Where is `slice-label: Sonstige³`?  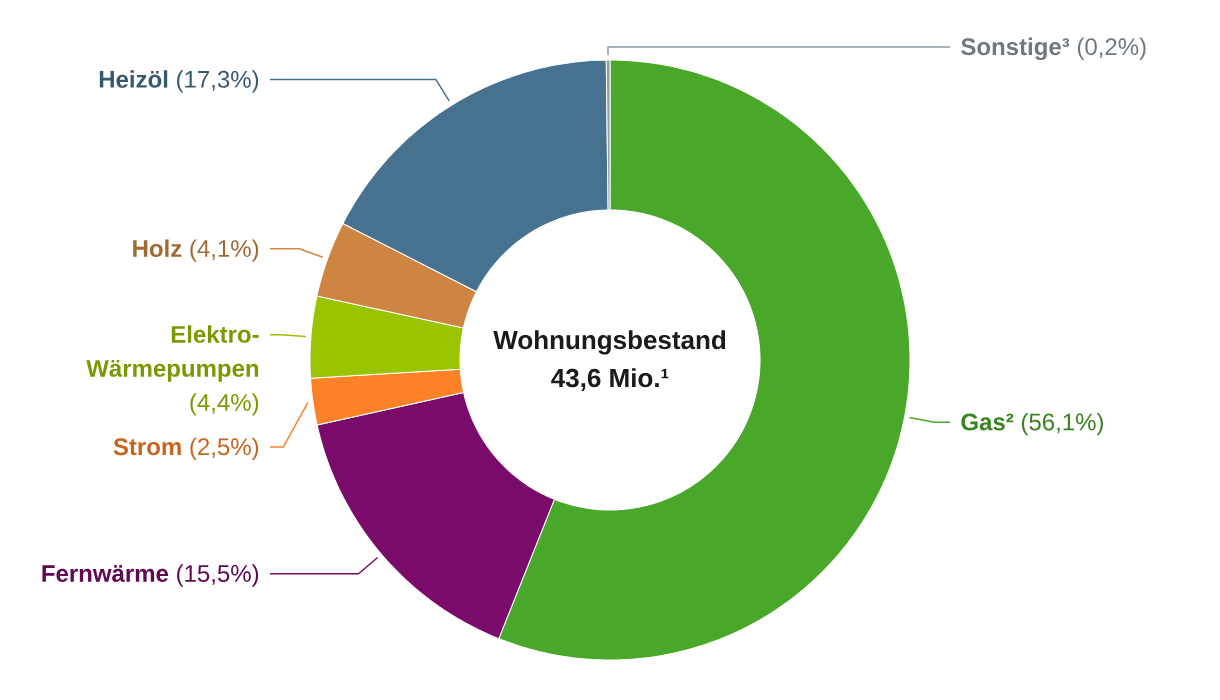 slice-label: Sonstige³ is located at coordinates (1015, 49).